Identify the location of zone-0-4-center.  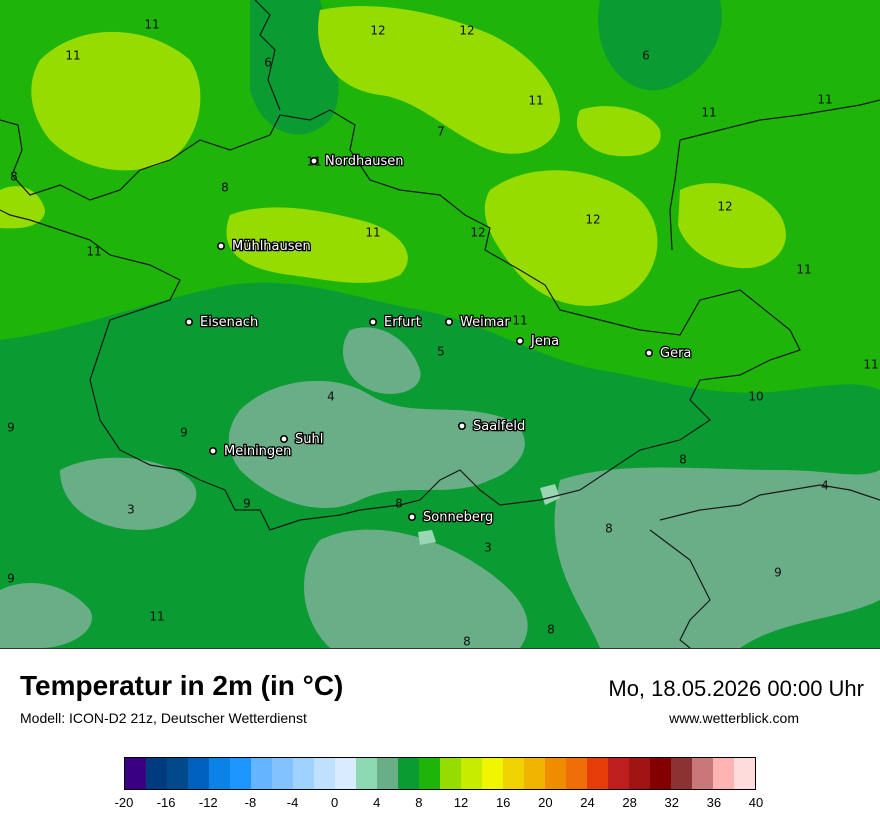
(381, 360).